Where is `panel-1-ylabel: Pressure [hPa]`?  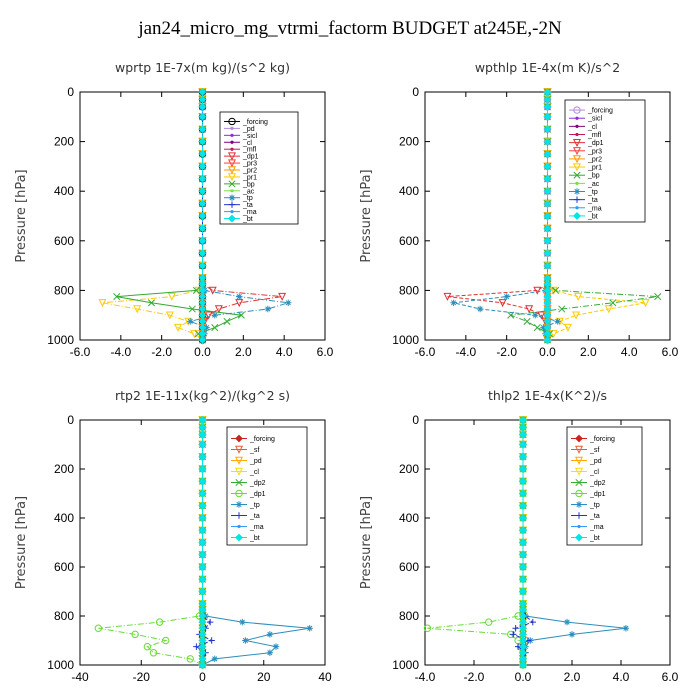 panel-1-ylabel: Pressure [hPa] is located at coordinates (21, 215).